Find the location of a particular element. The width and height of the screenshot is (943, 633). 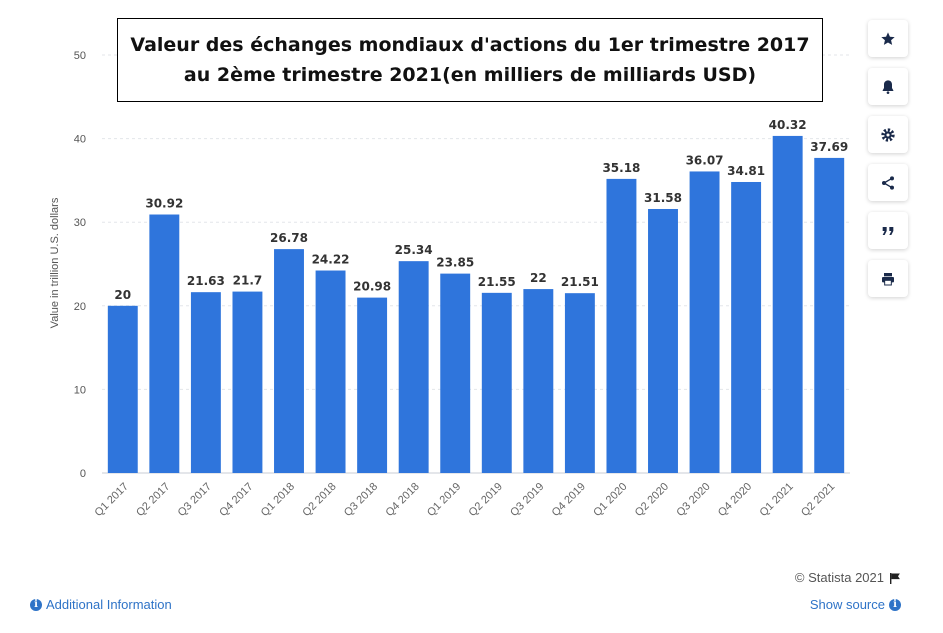

settings-button is located at coordinates (888, 134).